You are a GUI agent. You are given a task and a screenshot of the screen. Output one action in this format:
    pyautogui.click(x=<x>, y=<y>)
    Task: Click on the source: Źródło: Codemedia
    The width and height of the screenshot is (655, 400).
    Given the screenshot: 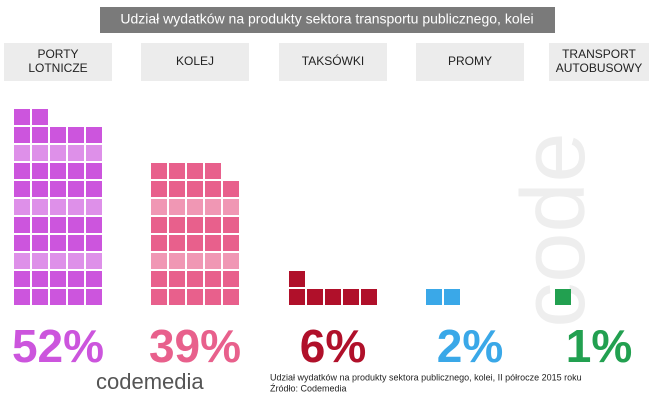 What is the action you would take?
    pyautogui.click(x=308, y=388)
    